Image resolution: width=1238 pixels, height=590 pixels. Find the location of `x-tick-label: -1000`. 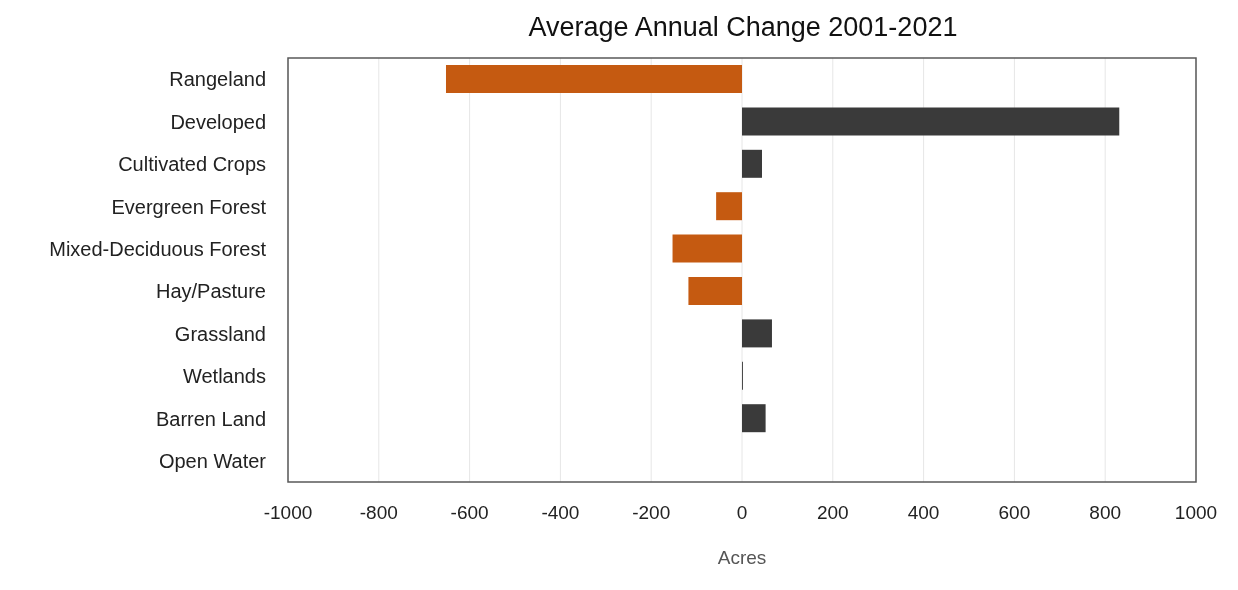

x-tick-label: -1000 is located at coordinates (288, 513).